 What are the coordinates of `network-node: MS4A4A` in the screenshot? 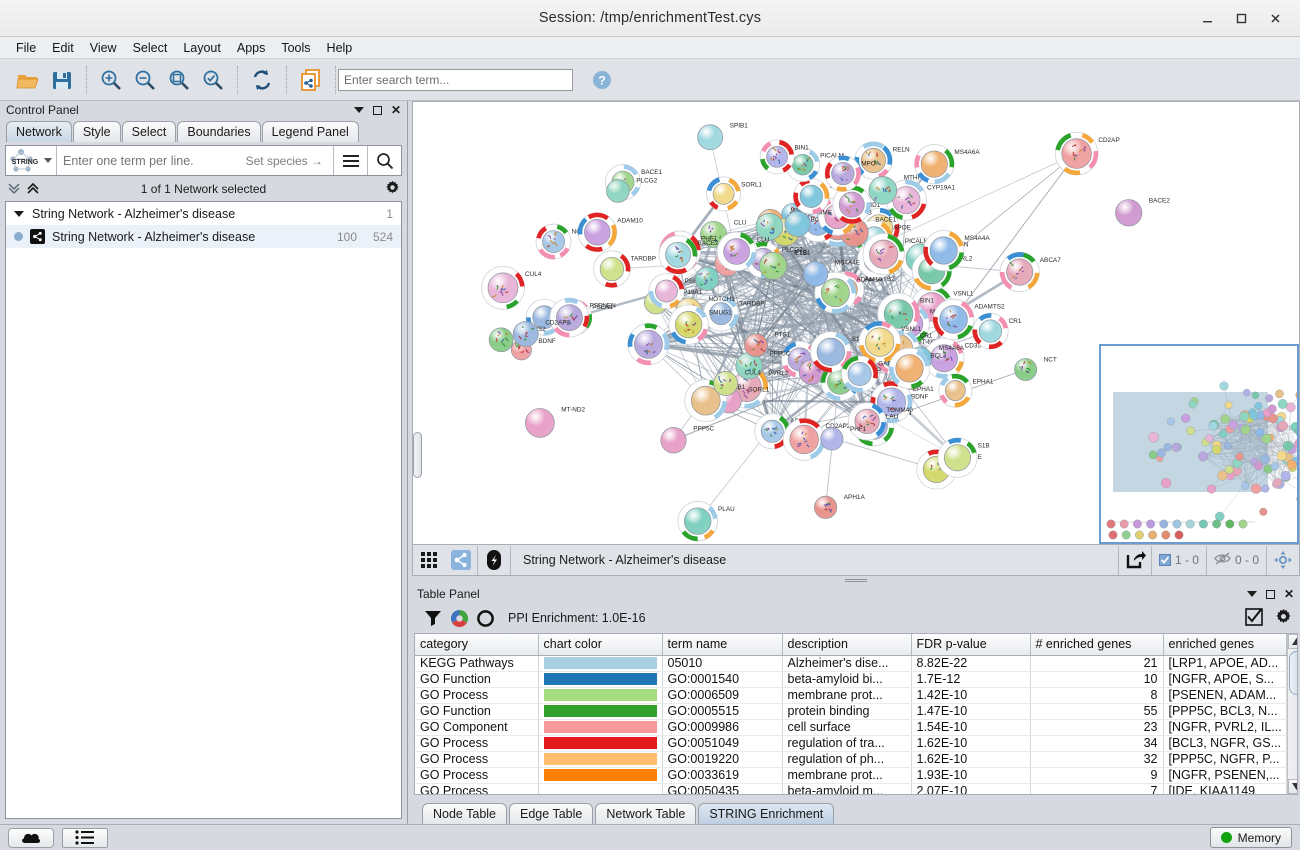 It's located at (957, 250).